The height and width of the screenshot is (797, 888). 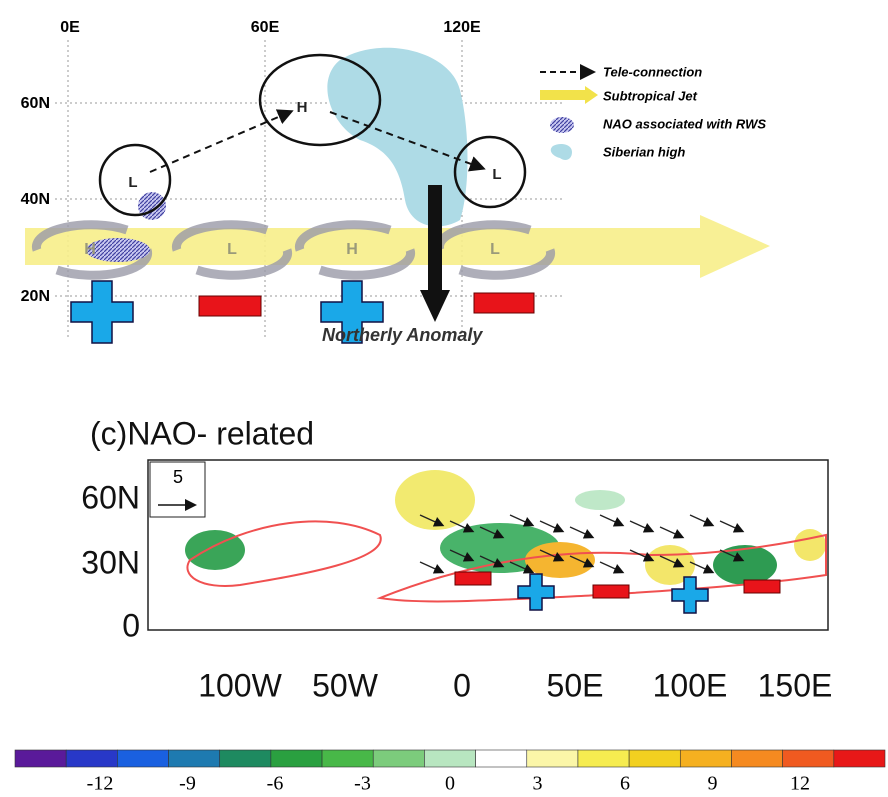 I want to click on y-label: 30N, so click(x=110, y=562).